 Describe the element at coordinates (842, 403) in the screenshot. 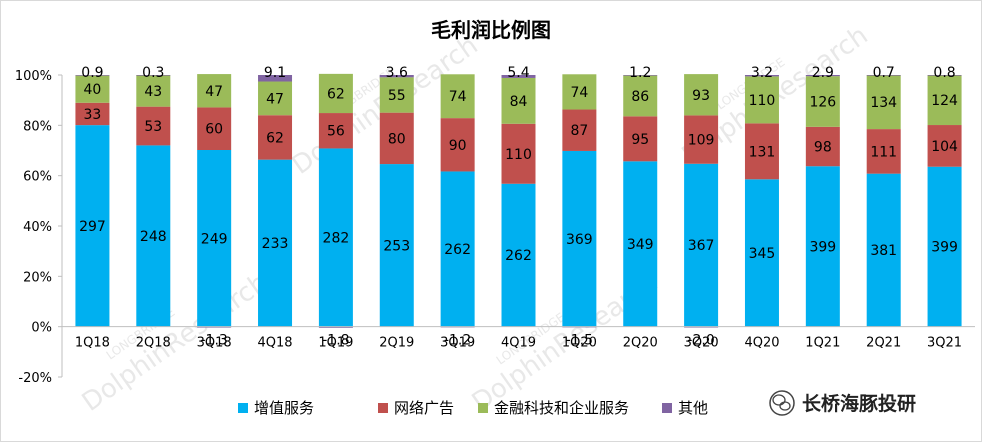

I see `account-badge: 长桥海豚投研` at that location.